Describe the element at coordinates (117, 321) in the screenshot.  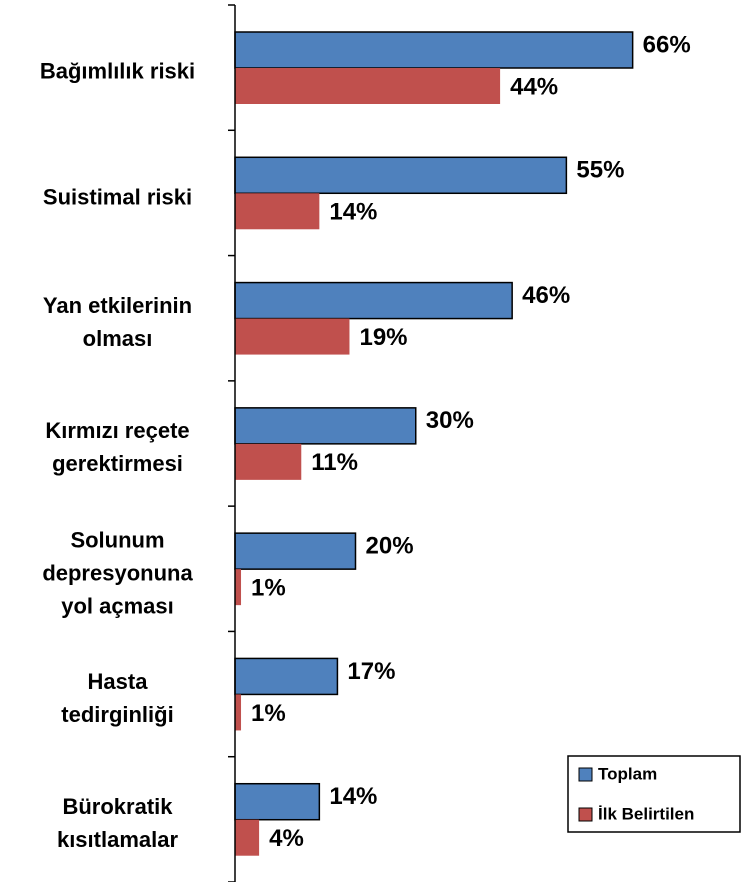
I see `category-label: Yan etkilerinin olması` at that location.